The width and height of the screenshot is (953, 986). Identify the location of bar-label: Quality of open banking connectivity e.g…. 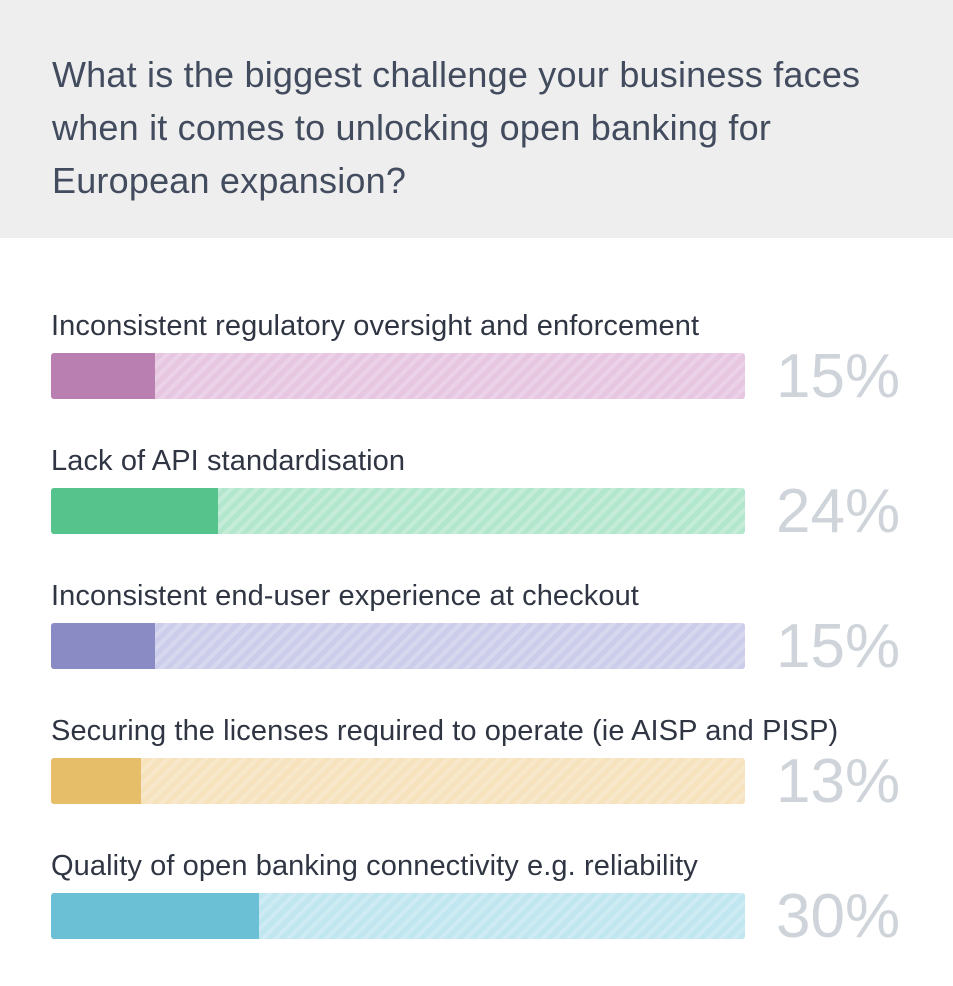
(374, 866).